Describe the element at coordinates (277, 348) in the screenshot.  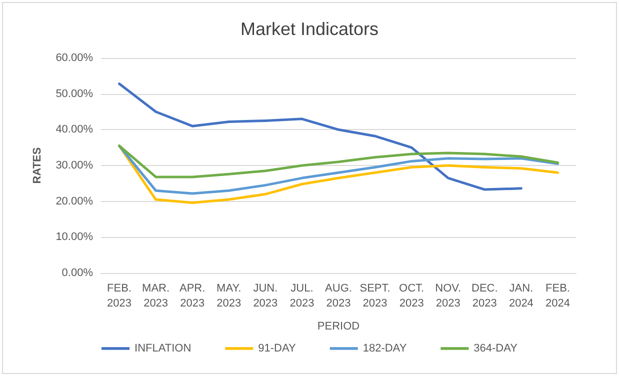
I see `legend-label: 91-DAY` at that location.